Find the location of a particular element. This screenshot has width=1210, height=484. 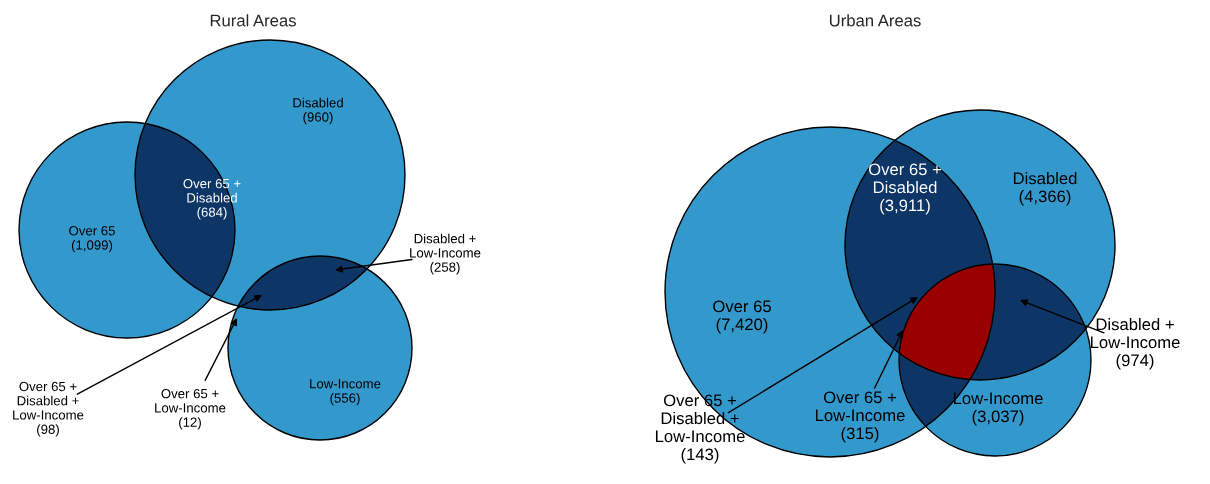

text: Urban Areas is located at coordinates (875, 20).